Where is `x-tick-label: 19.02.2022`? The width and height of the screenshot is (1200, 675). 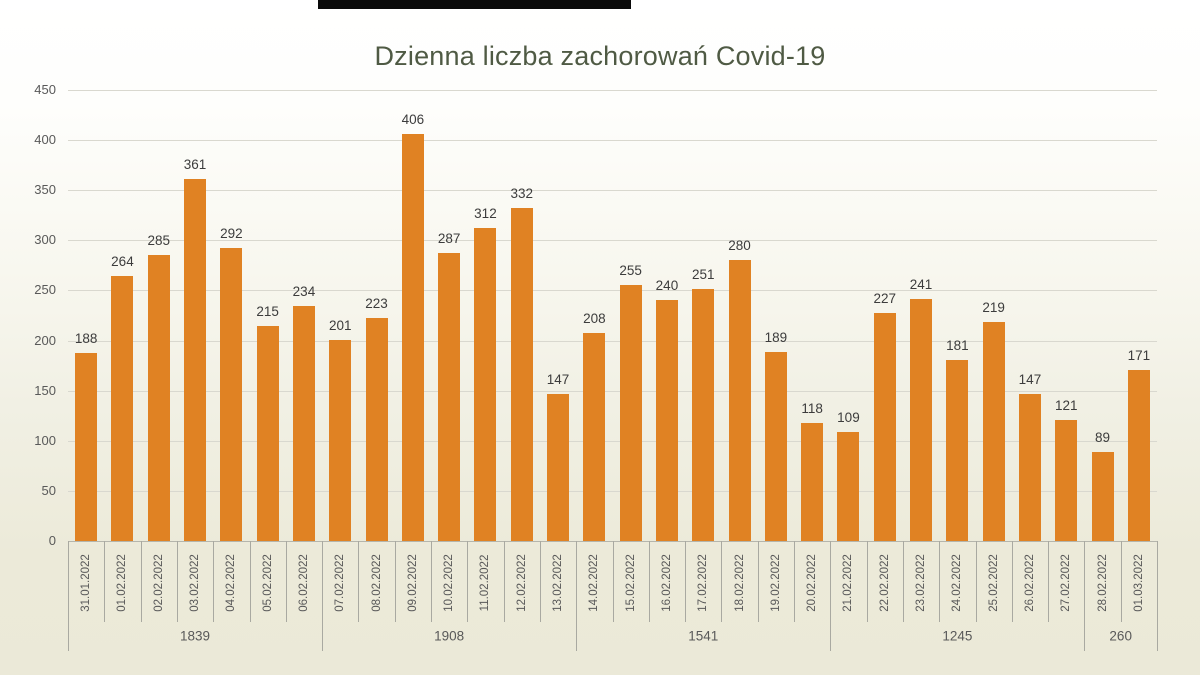
x-tick-label: 19.02.2022 is located at coordinates (775, 583).